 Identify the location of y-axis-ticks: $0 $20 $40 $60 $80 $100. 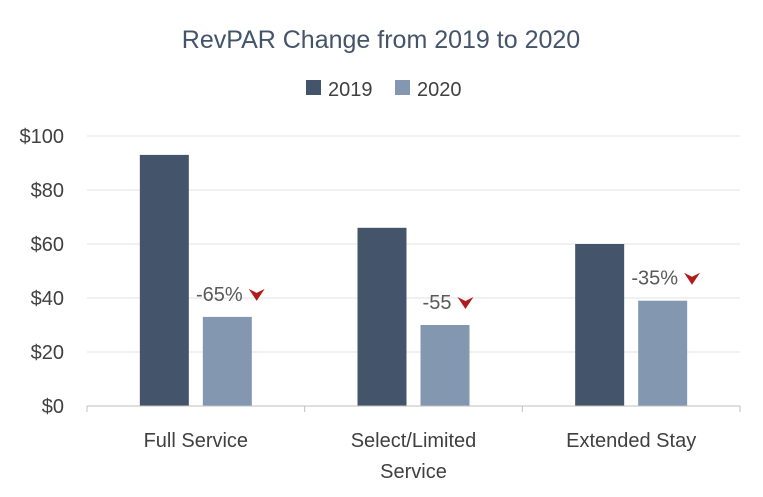
(42, 272).